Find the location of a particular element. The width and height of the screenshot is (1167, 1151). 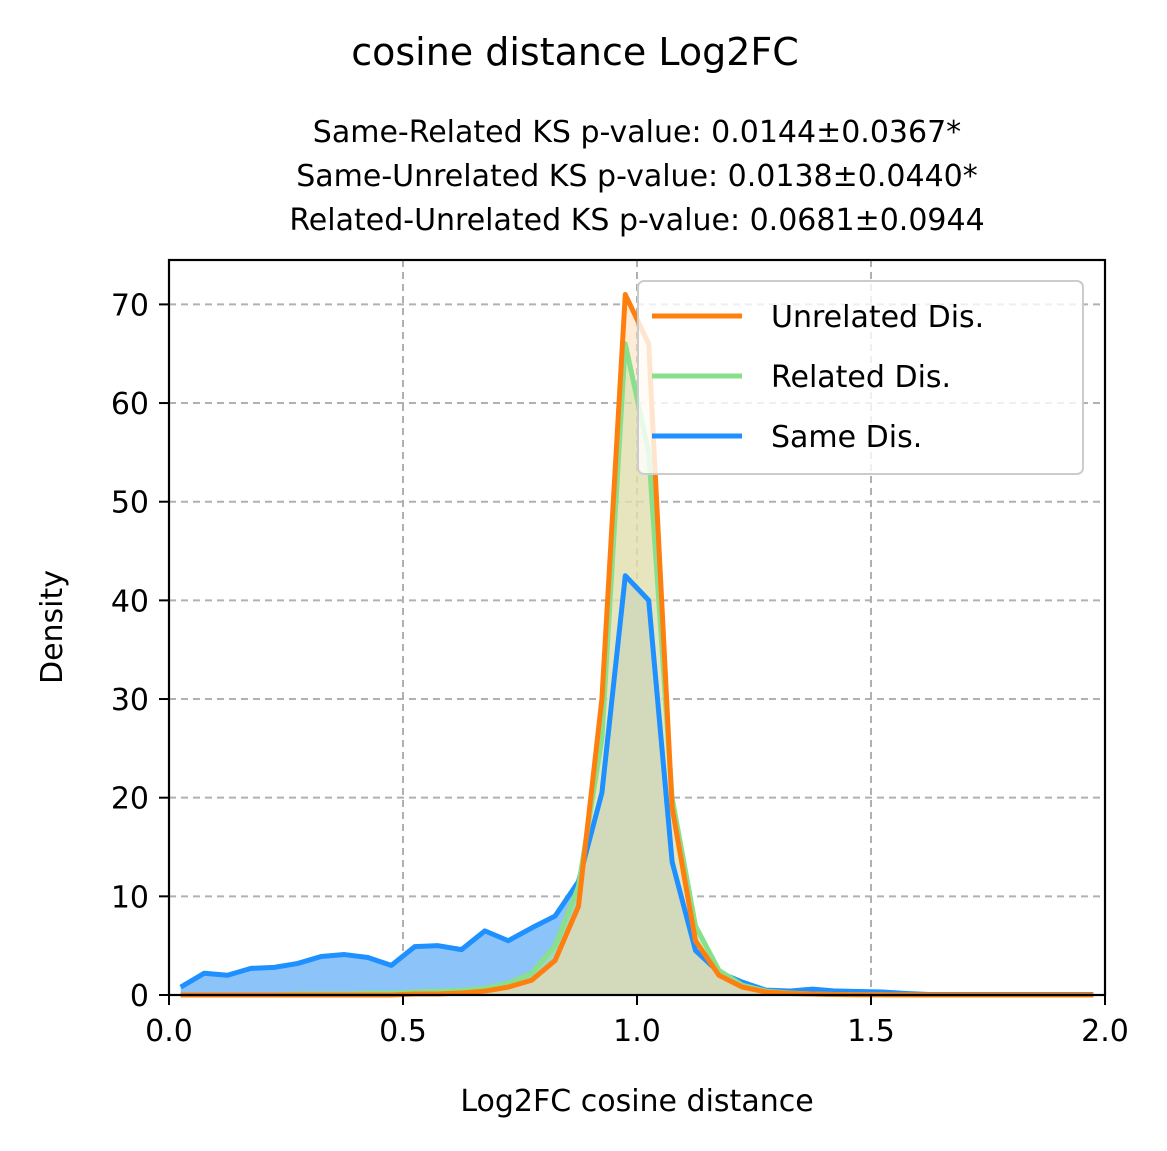

x-tick-label: 1.5 is located at coordinates (871, 1031).